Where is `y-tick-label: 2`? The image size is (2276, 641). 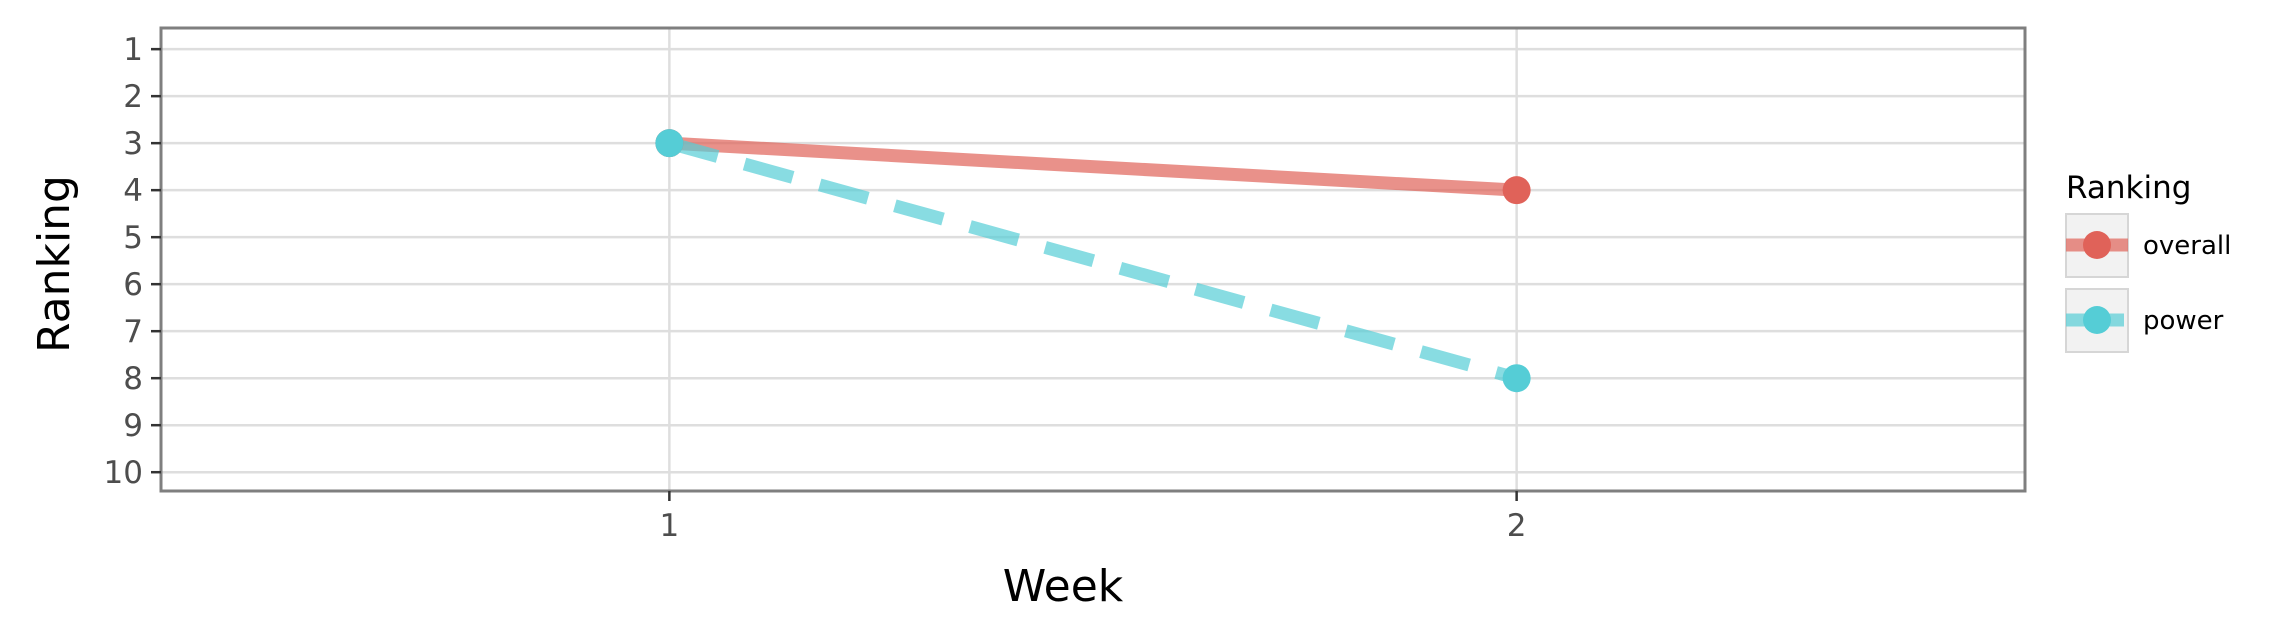
y-tick-label: 2 is located at coordinates (133, 97).